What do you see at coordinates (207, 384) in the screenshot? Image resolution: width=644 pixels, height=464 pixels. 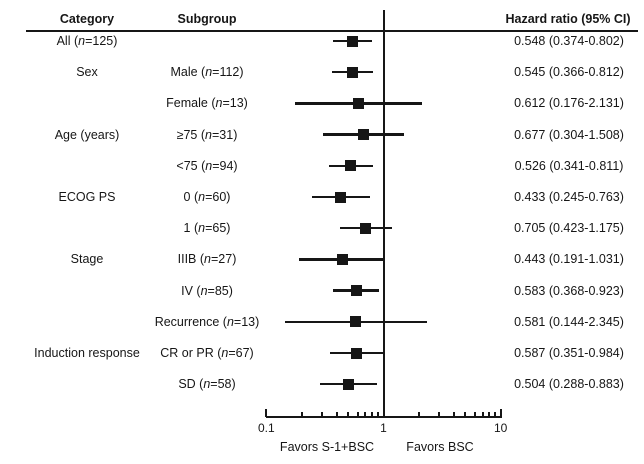 I see `subgroup-label: SD (n=58)` at bounding box center [207, 384].